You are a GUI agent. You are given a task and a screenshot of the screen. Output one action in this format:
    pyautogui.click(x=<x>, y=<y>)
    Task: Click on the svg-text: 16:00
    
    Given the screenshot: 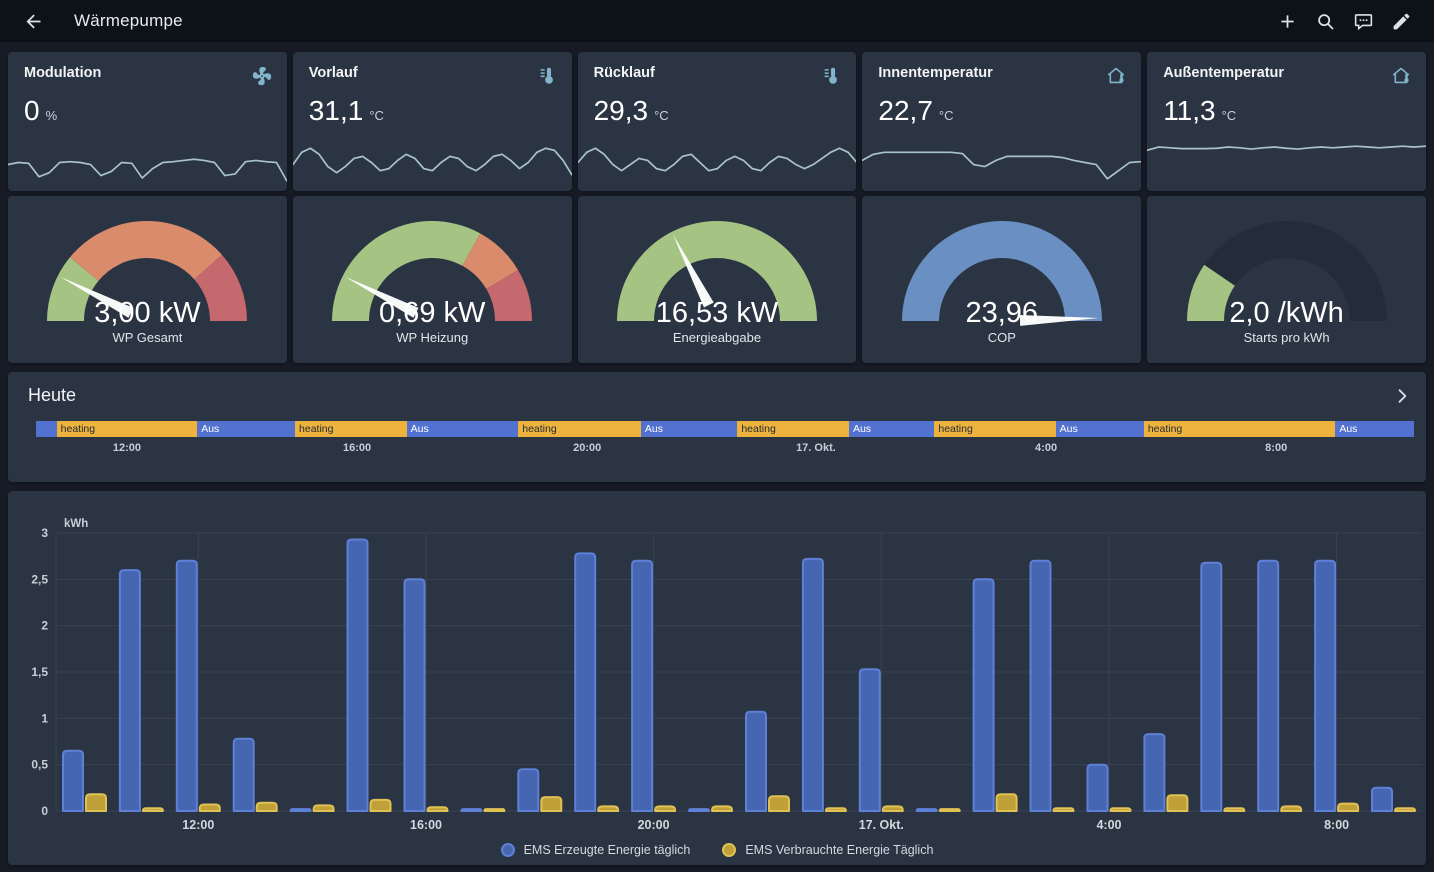 What is the action you would take?
    pyautogui.click(x=426, y=825)
    